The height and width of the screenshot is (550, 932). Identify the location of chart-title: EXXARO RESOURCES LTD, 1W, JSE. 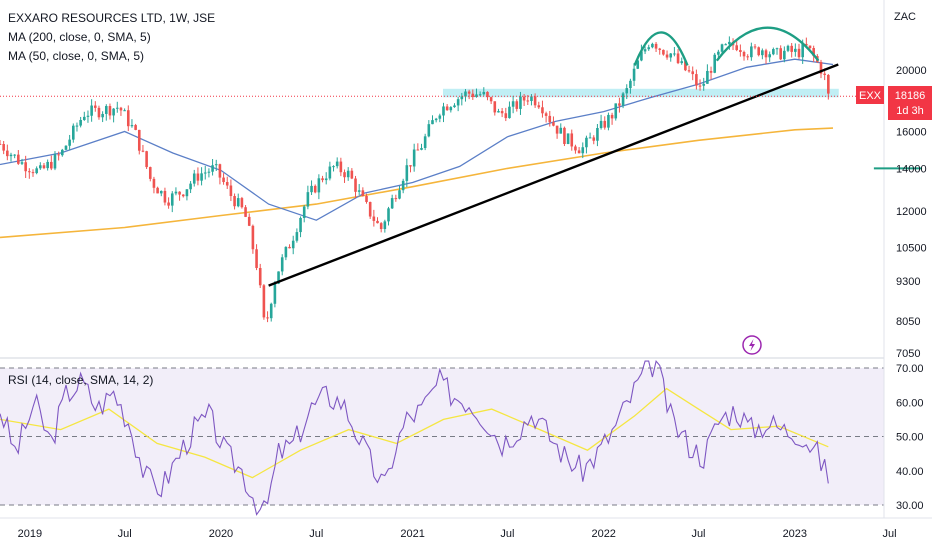
(111, 18).